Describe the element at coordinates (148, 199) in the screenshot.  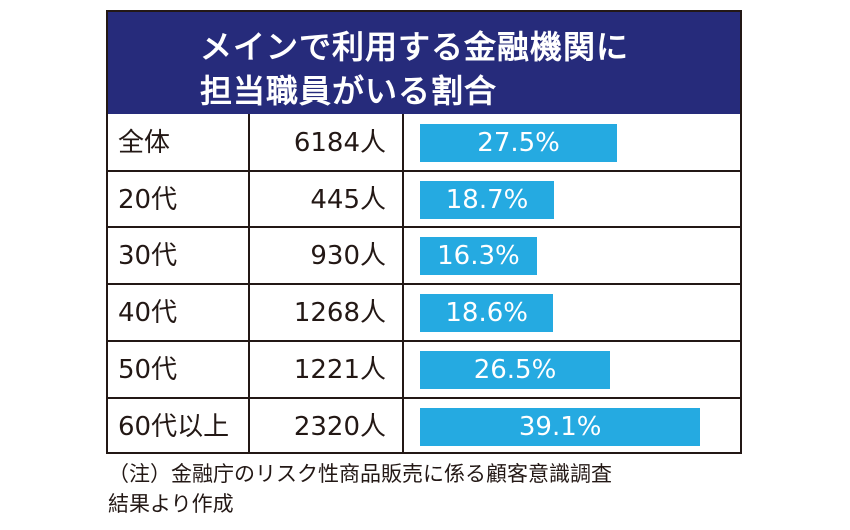
I see `row-group-label: 20代` at that location.